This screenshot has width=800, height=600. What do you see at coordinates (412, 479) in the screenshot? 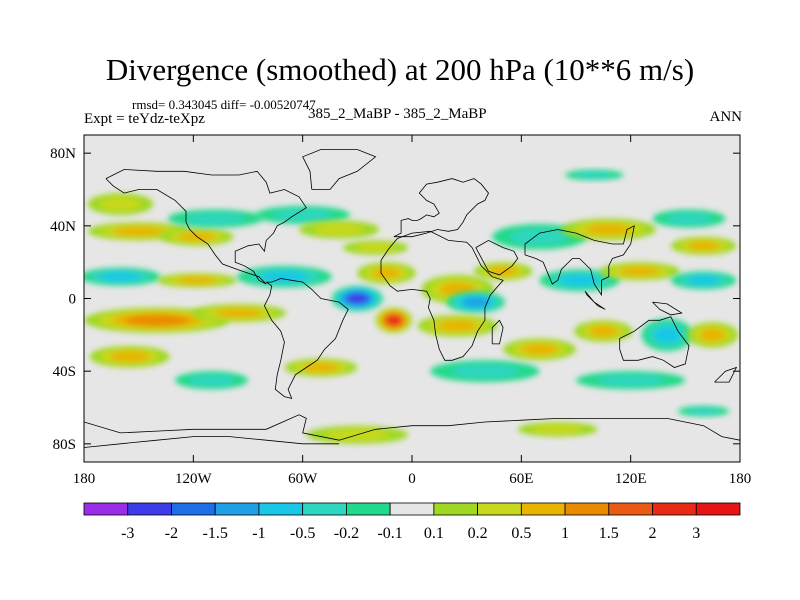
I see `x-tick-label: 0` at bounding box center [412, 479].